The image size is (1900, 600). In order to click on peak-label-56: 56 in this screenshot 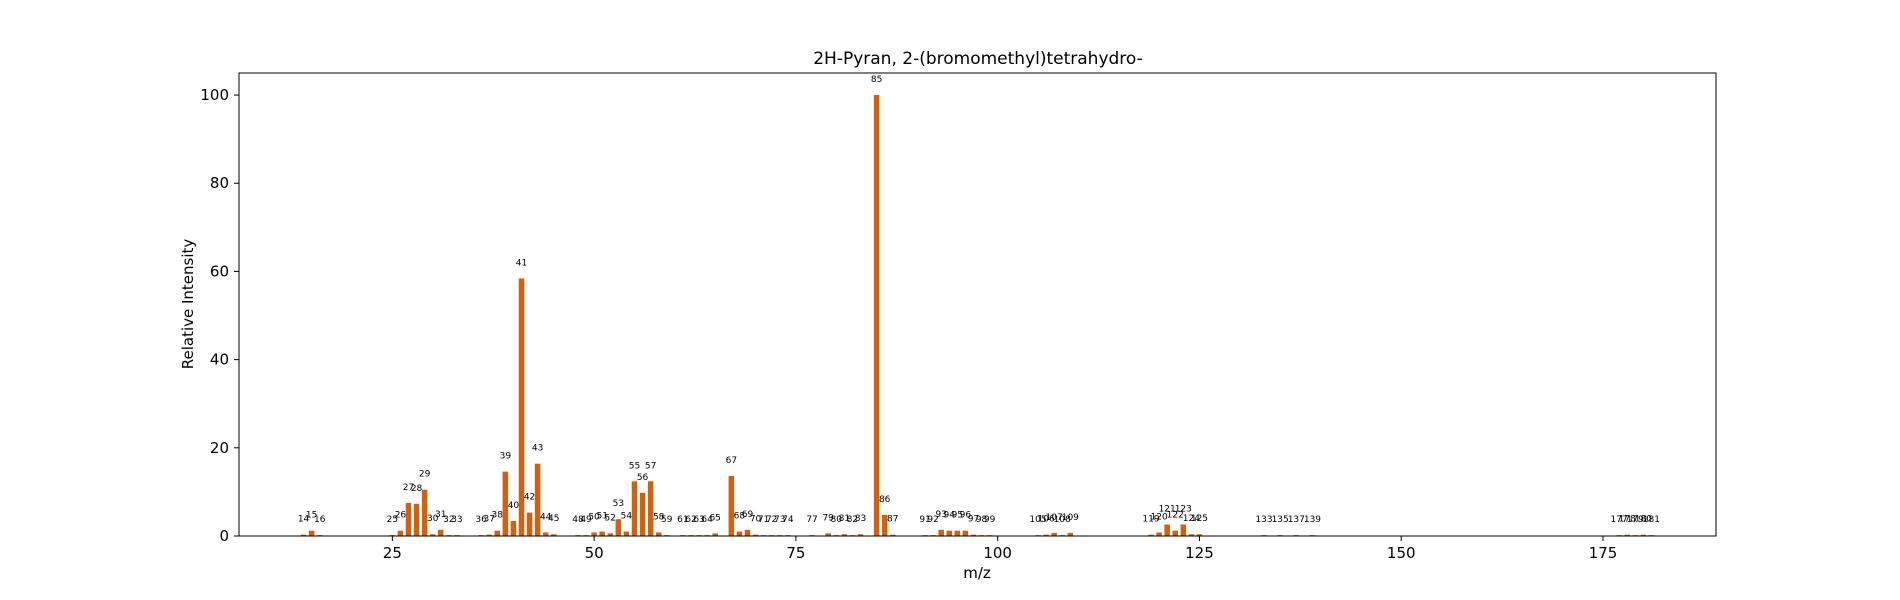, I will do `click(643, 478)`.